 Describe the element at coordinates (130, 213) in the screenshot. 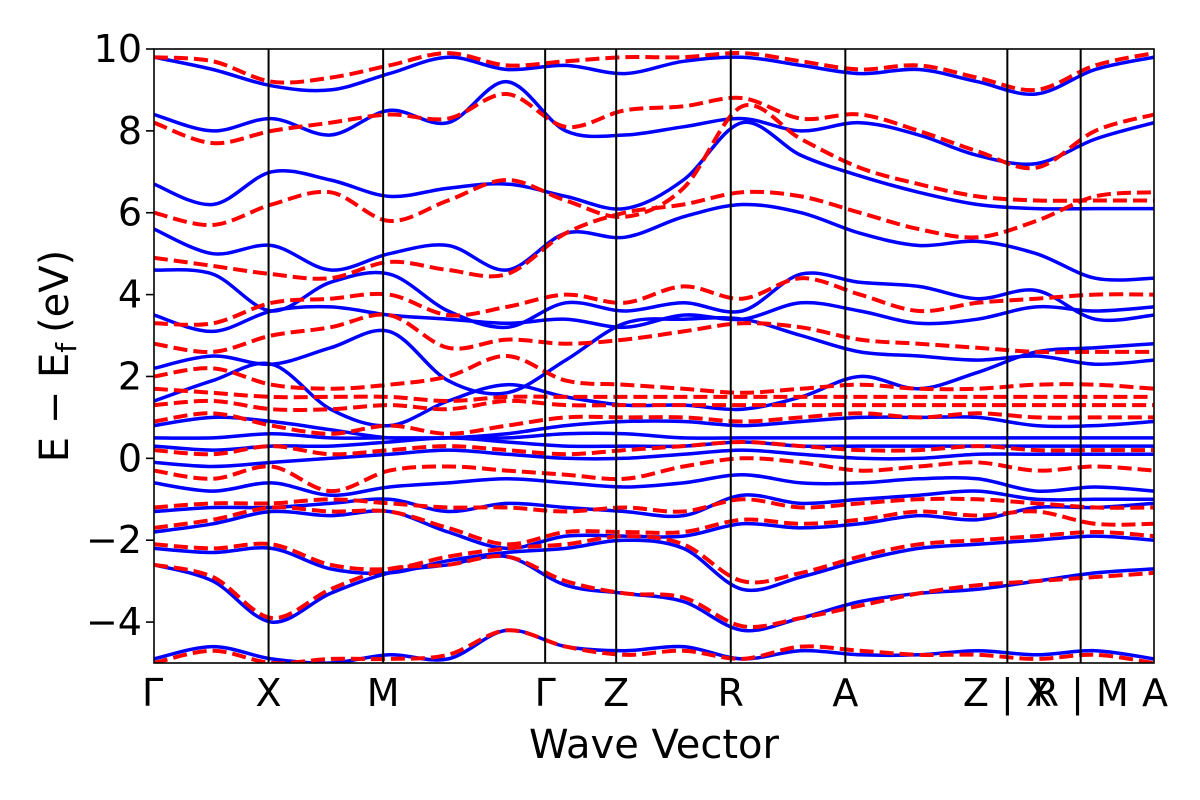

I see `y-tick-label: 6` at that location.